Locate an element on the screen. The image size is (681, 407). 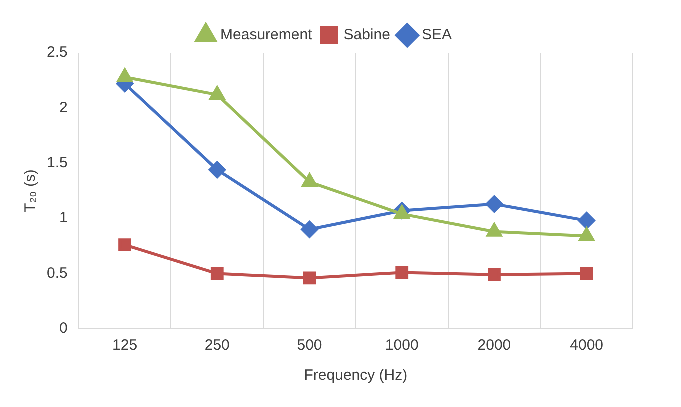
legend-label: Sabine is located at coordinates (367, 35).